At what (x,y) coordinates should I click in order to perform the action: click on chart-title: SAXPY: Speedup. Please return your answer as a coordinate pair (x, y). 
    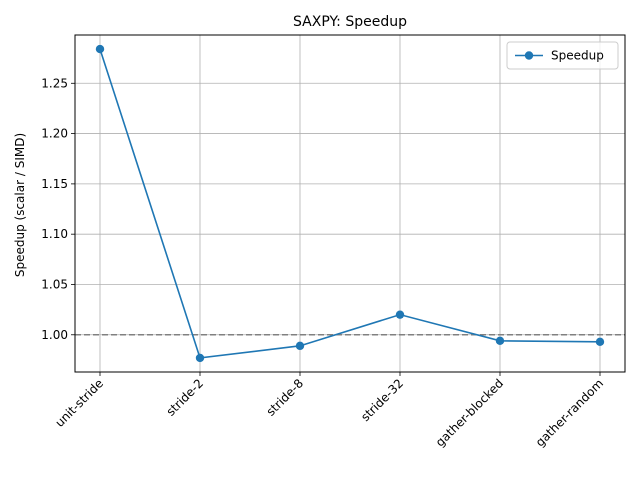
    Looking at the image, I should click on (350, 22).